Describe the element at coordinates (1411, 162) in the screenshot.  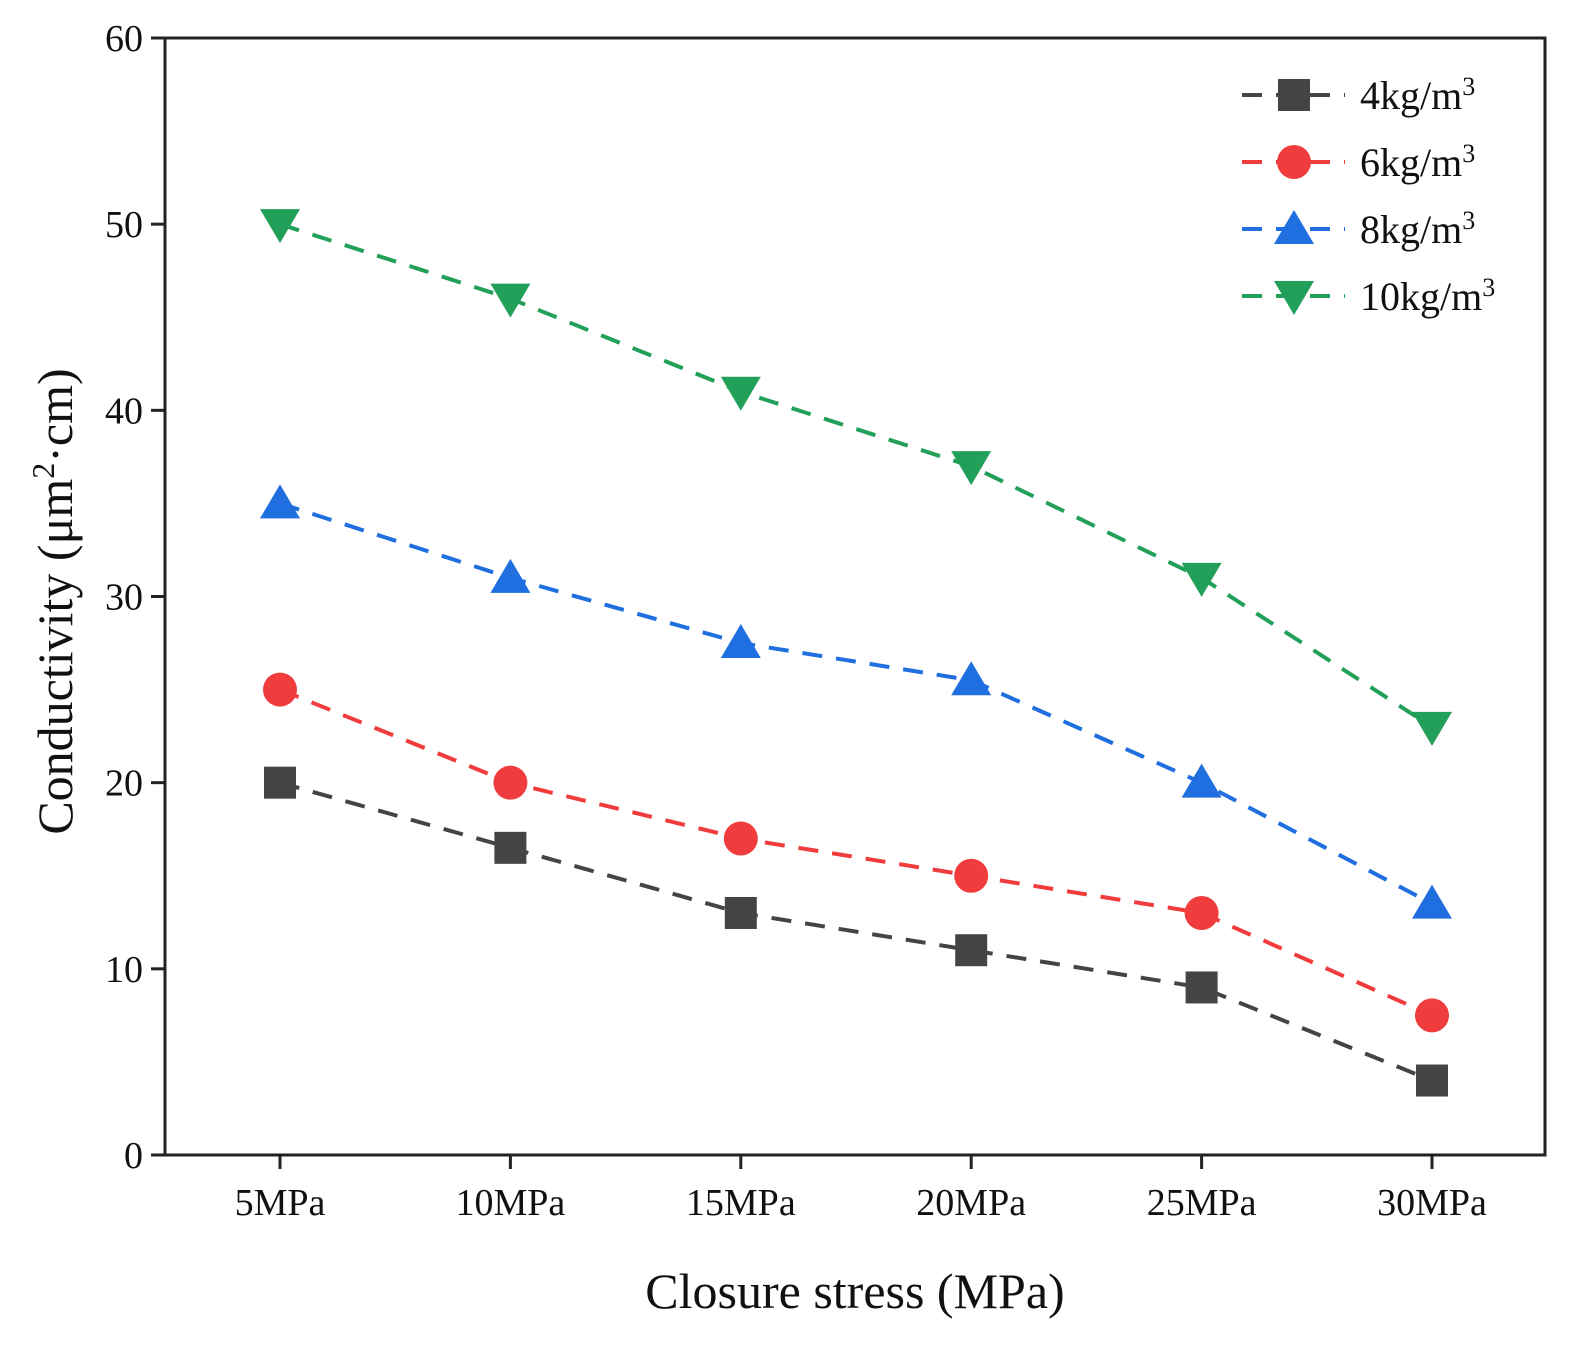
I see `legend-label-text: 6kg/m` at that location.